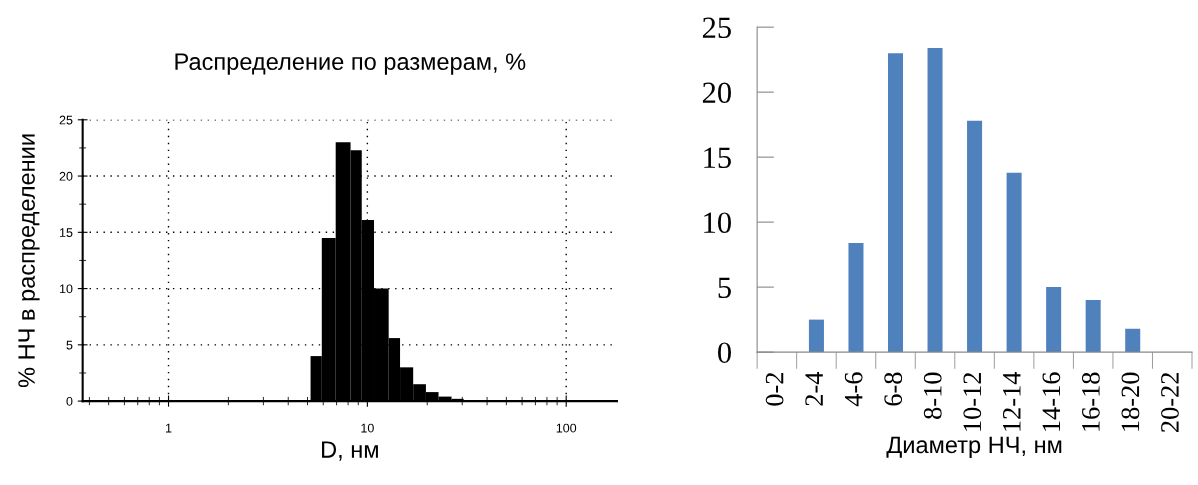  What do you see at coordinates (1051, 401) in the screenshot?
I see `x-tick-label: 14-16` at bounding box center [1051, 401].